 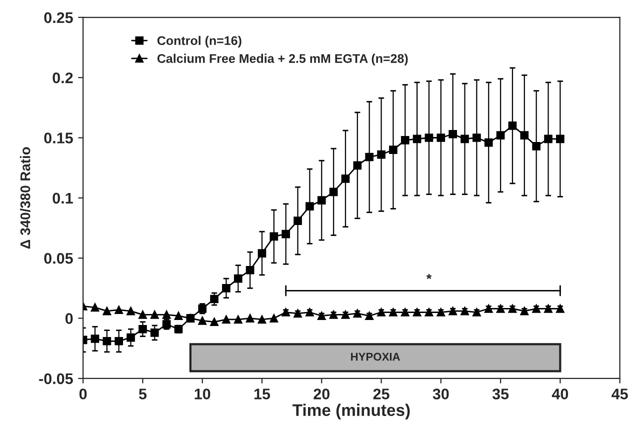 What do you see at coordinates (500, 394) in the screenshot?
I see `x-tick-label: 35` at bounding box center [500, 394].